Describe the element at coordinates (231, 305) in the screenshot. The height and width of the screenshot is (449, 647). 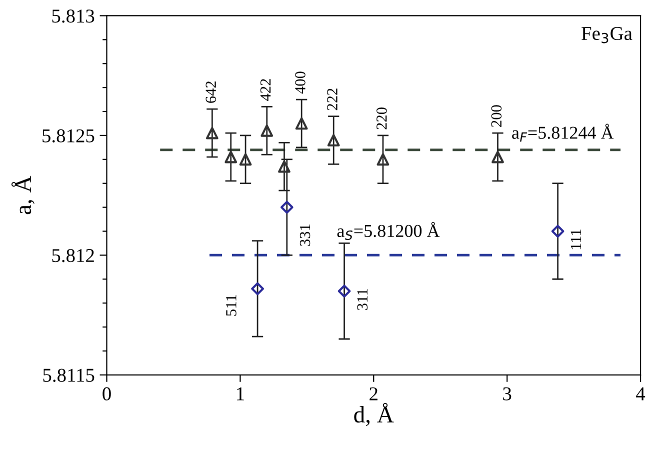
I see `annotation: 511` at that location.